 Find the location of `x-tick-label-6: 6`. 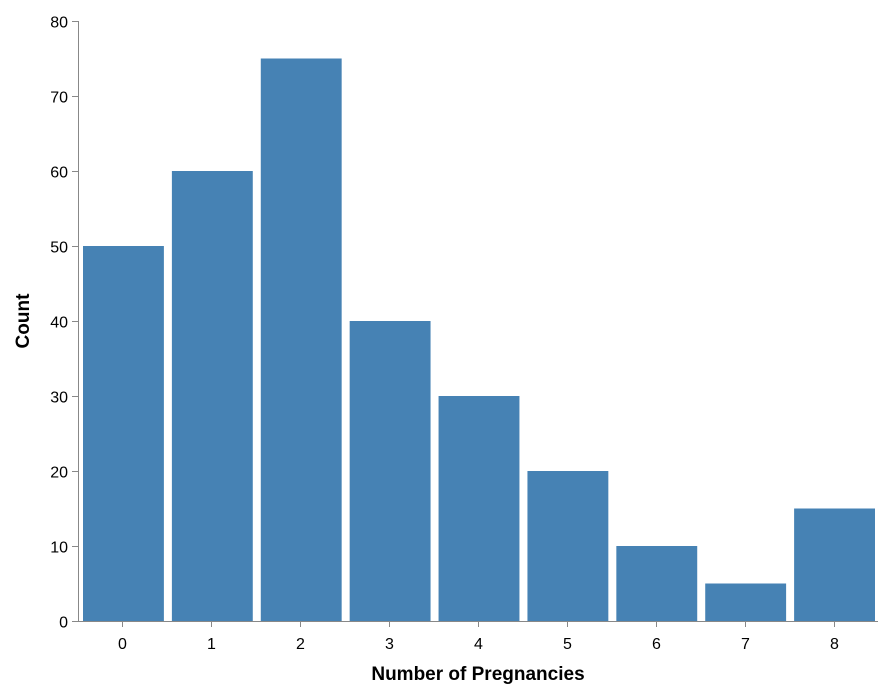

x-tick-label-6: 6 is located at coordinates (656, 644).